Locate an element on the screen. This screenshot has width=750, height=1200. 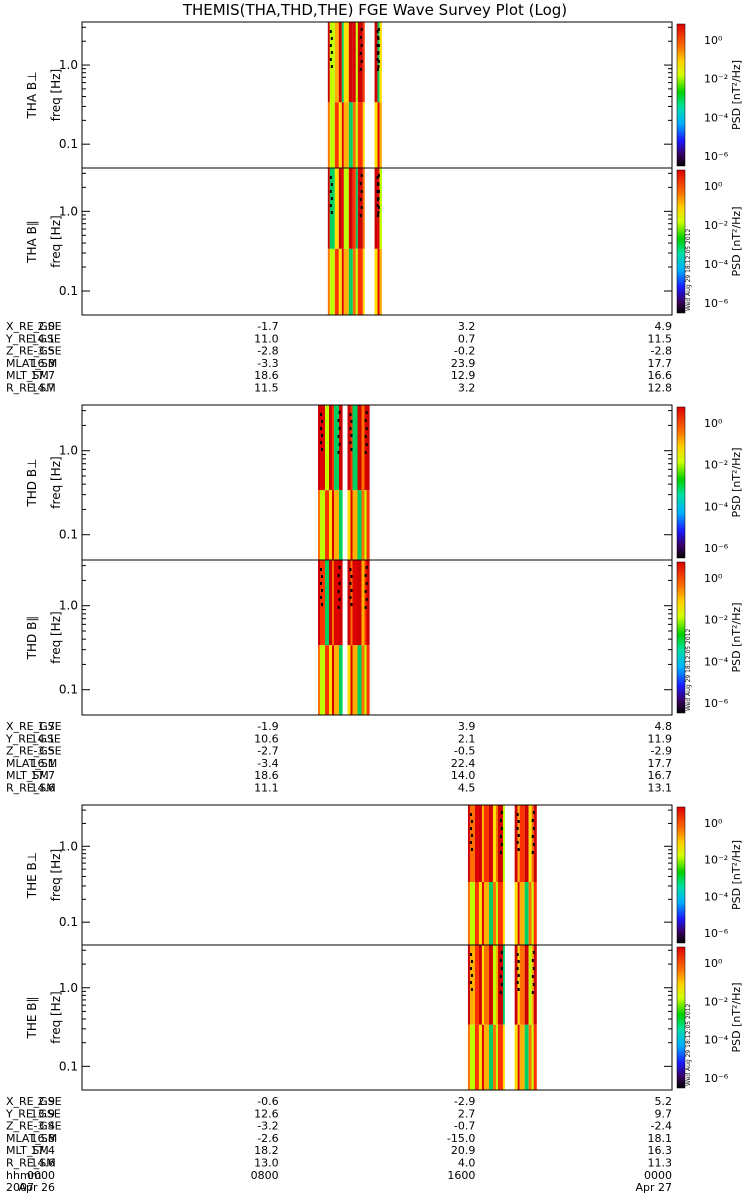
ephemeris-value: 13.1 is located at coordinates (660, 788).